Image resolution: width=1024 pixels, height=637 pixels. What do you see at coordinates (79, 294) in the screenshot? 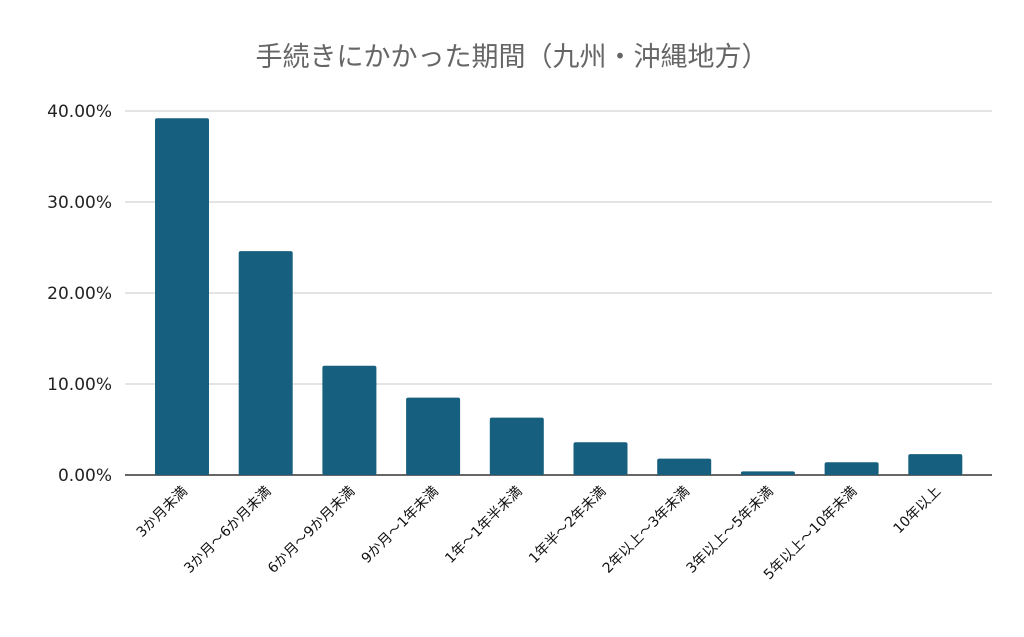
I see `y-tick-label: 20.00%` at bounding box center [79, 294].